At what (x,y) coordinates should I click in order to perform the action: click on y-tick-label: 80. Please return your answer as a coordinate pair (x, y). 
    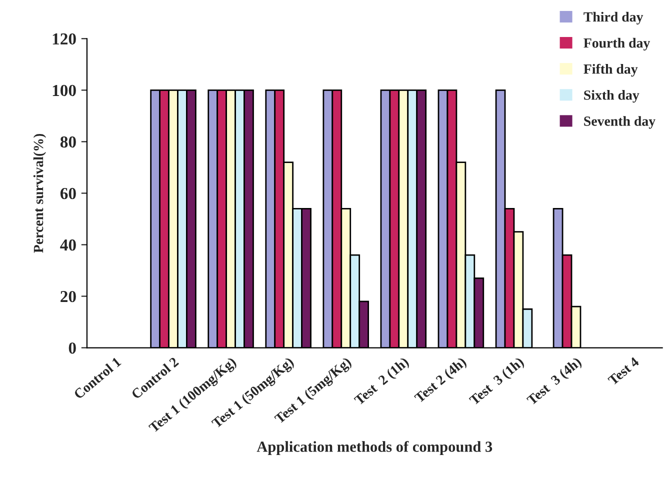
    Looking at the image, I should click on (68, 142).